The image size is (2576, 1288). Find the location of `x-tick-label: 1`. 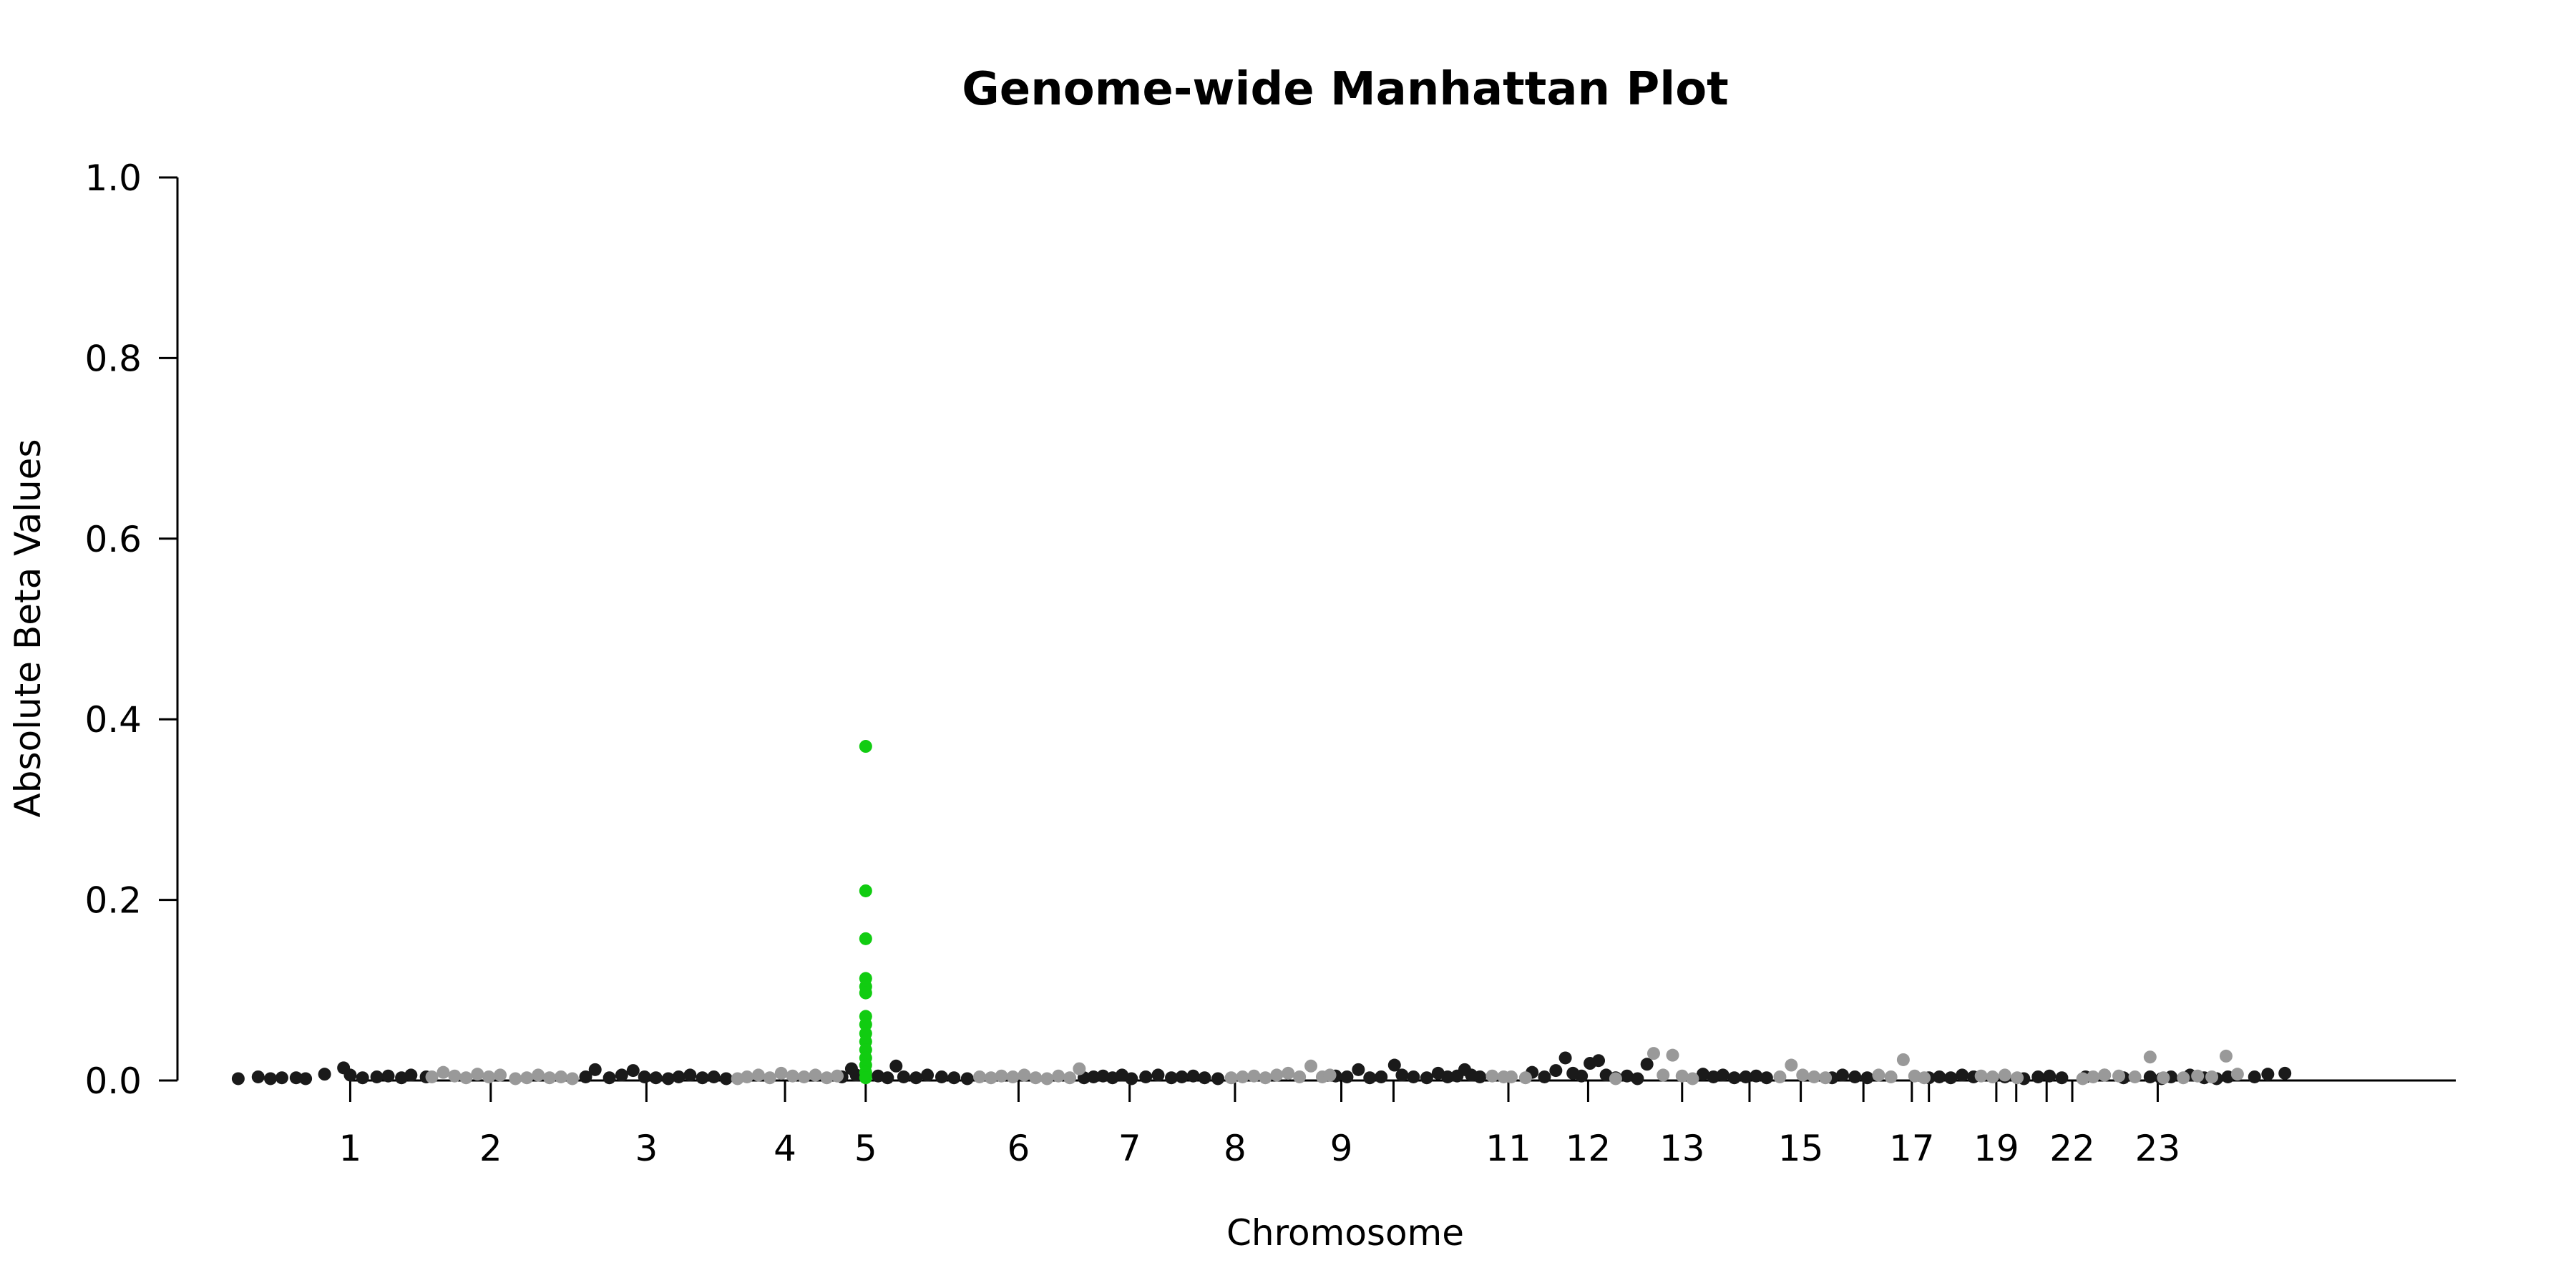

x-tick-label: 1 is located at coordinates (350, 1148).